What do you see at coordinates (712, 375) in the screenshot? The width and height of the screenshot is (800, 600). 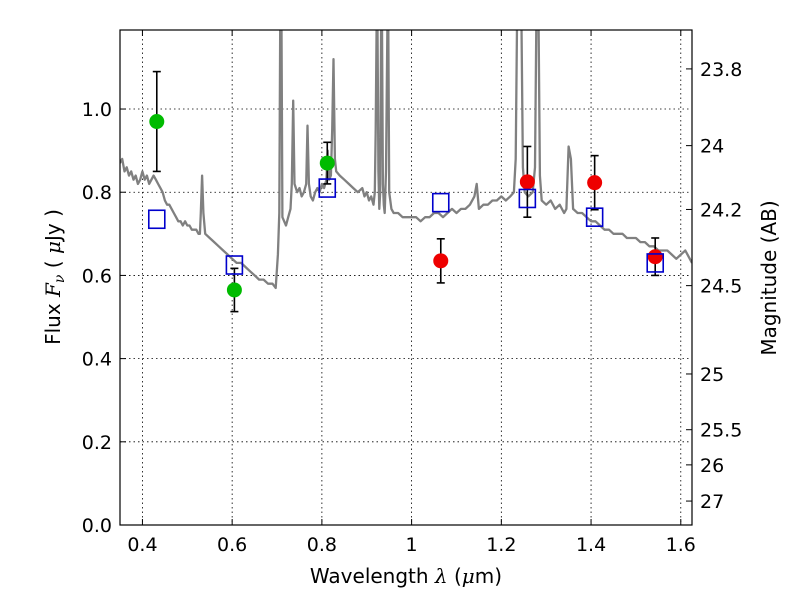 I see `y2-tick-label: 25` at bounding box center [712, 375].